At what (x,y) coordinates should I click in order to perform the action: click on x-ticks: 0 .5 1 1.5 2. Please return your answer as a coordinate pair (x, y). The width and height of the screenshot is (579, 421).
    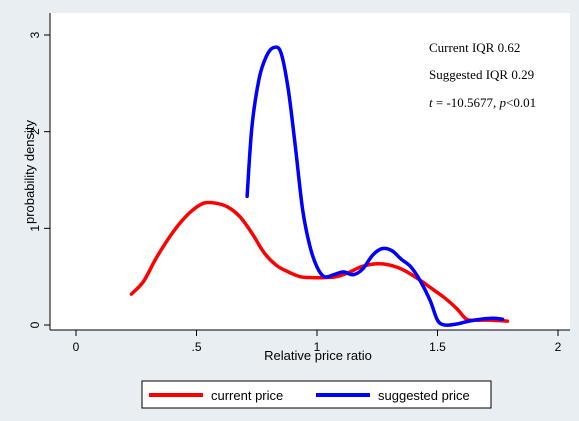
    Looking at the image, I should click on (317, 342).